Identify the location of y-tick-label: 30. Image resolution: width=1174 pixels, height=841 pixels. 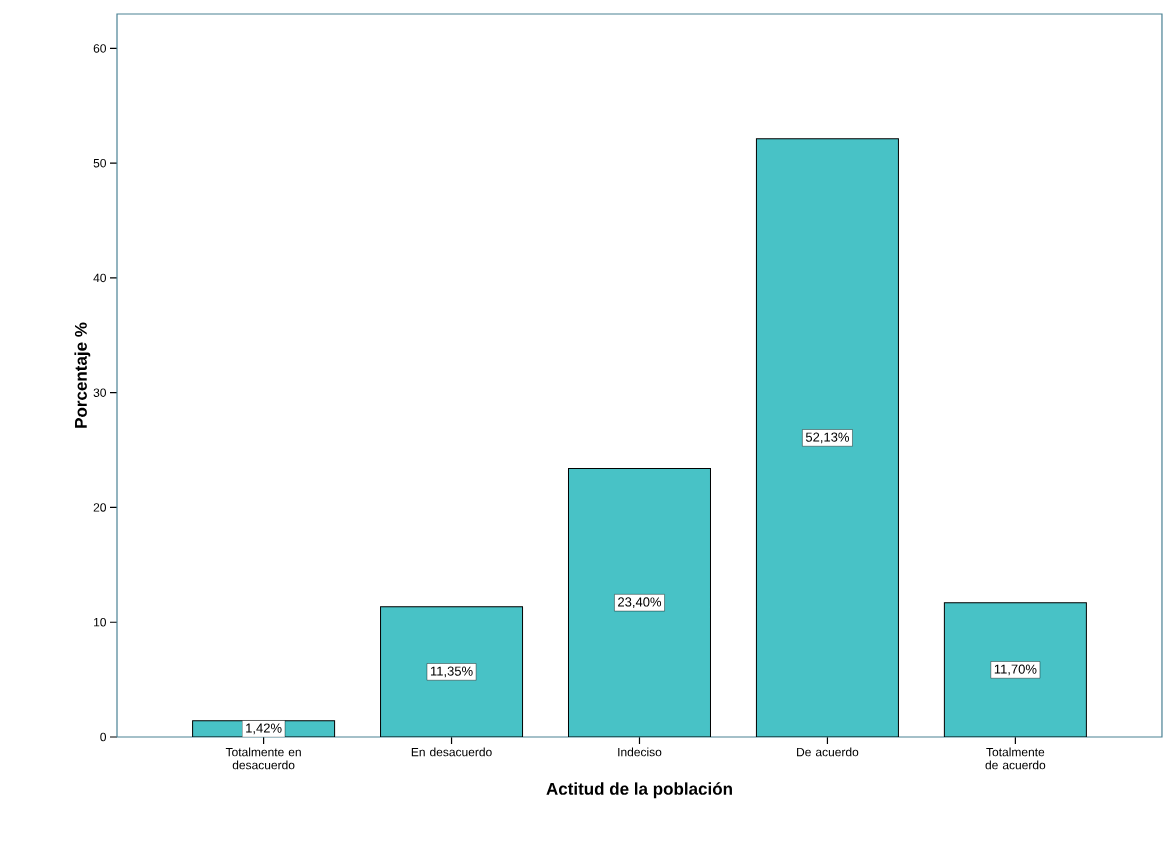
(100, 392).